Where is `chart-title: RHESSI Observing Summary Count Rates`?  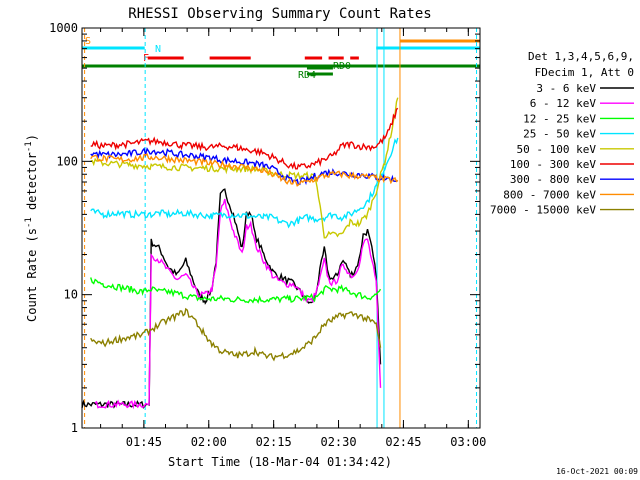 chart-title: RHESSI Observing Summary Count Rates is located at coordinates (279, 14).